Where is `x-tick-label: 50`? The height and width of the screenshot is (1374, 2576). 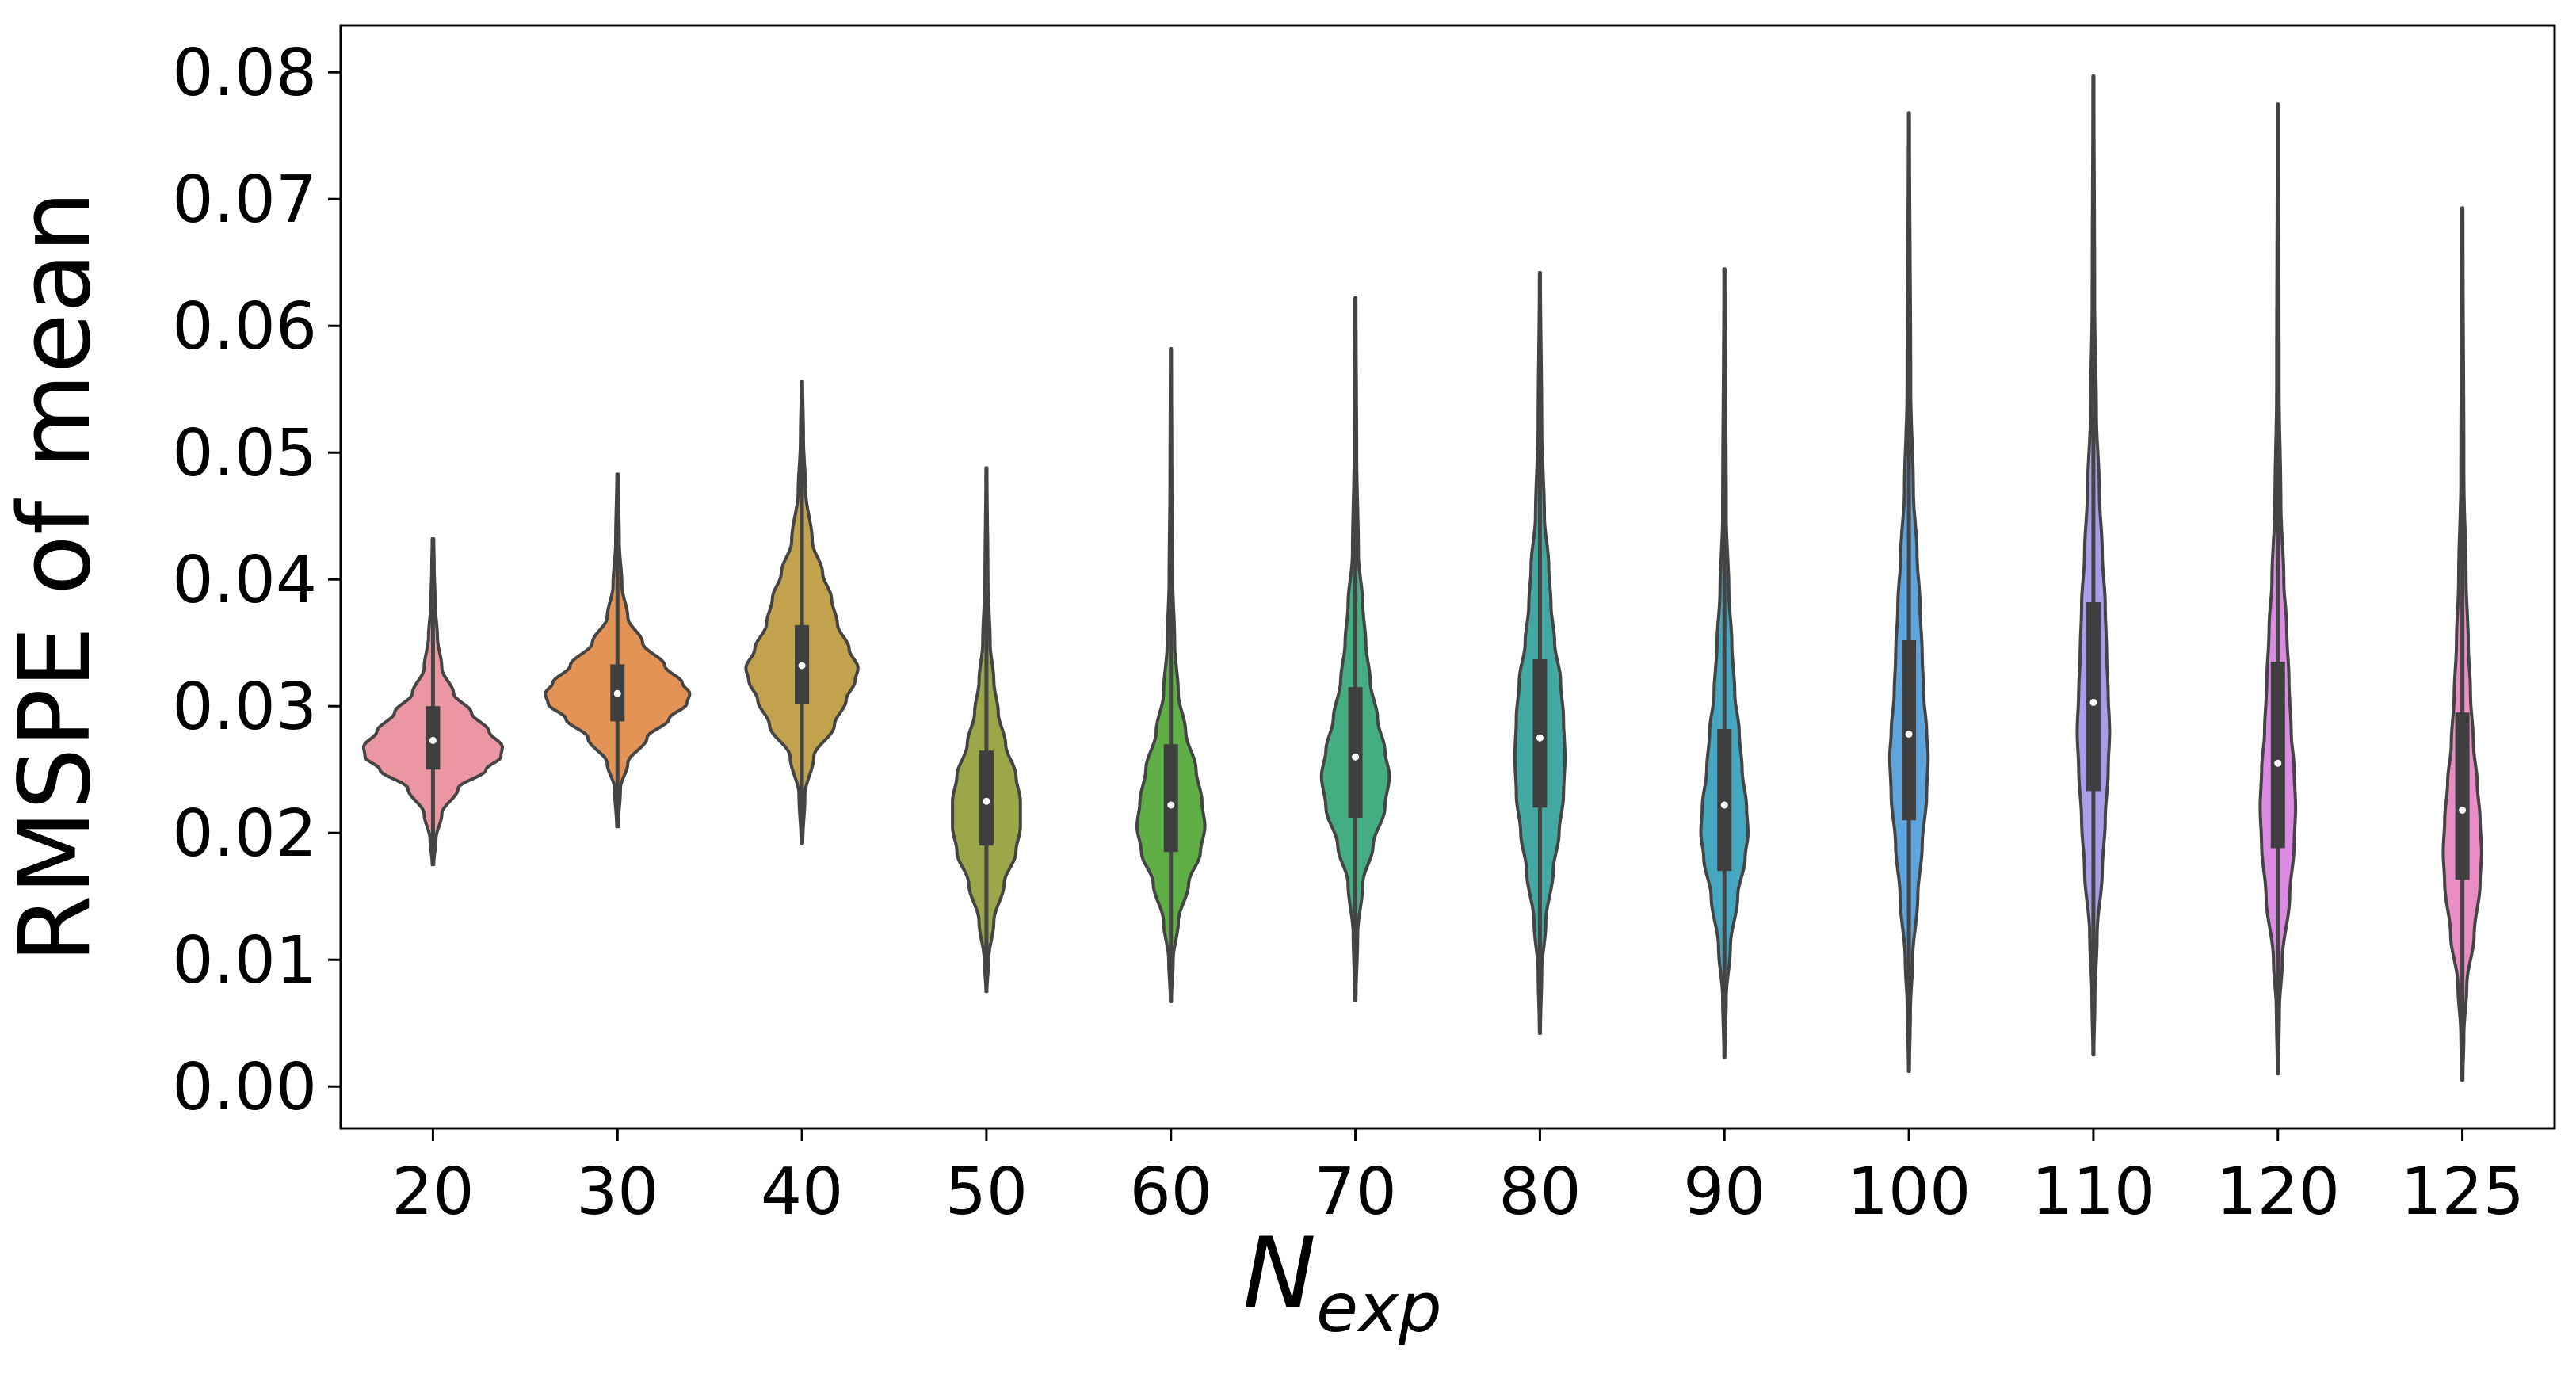 x-tick-label: 50 is located at coordinates (986, 1192).